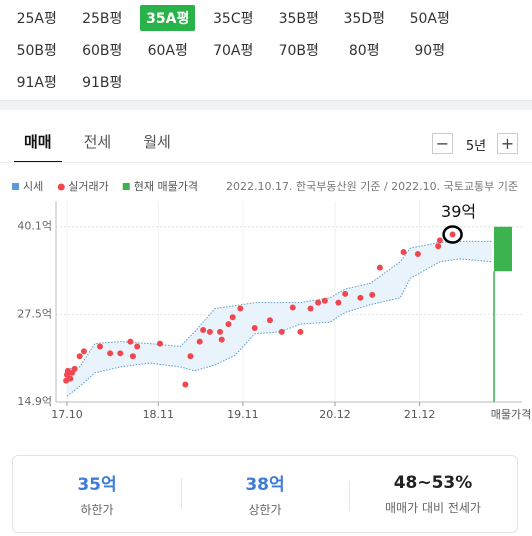 This screenshot has width=532, height=536. What do you see at coordinates (243, 414) in the screenshot?
I see `x-tick-label: 19.11` at bounding box center [243, 414].